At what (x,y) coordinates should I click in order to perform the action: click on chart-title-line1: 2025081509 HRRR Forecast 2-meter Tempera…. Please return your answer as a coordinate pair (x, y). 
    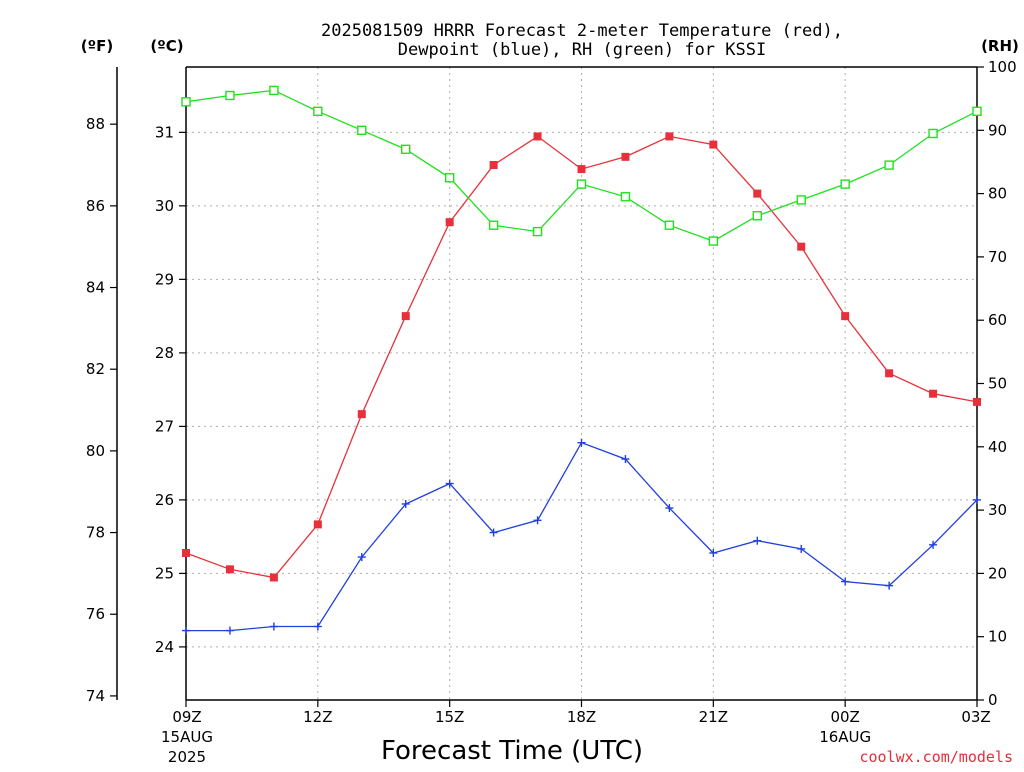
    Looking at the image, I should click on (582, 31).